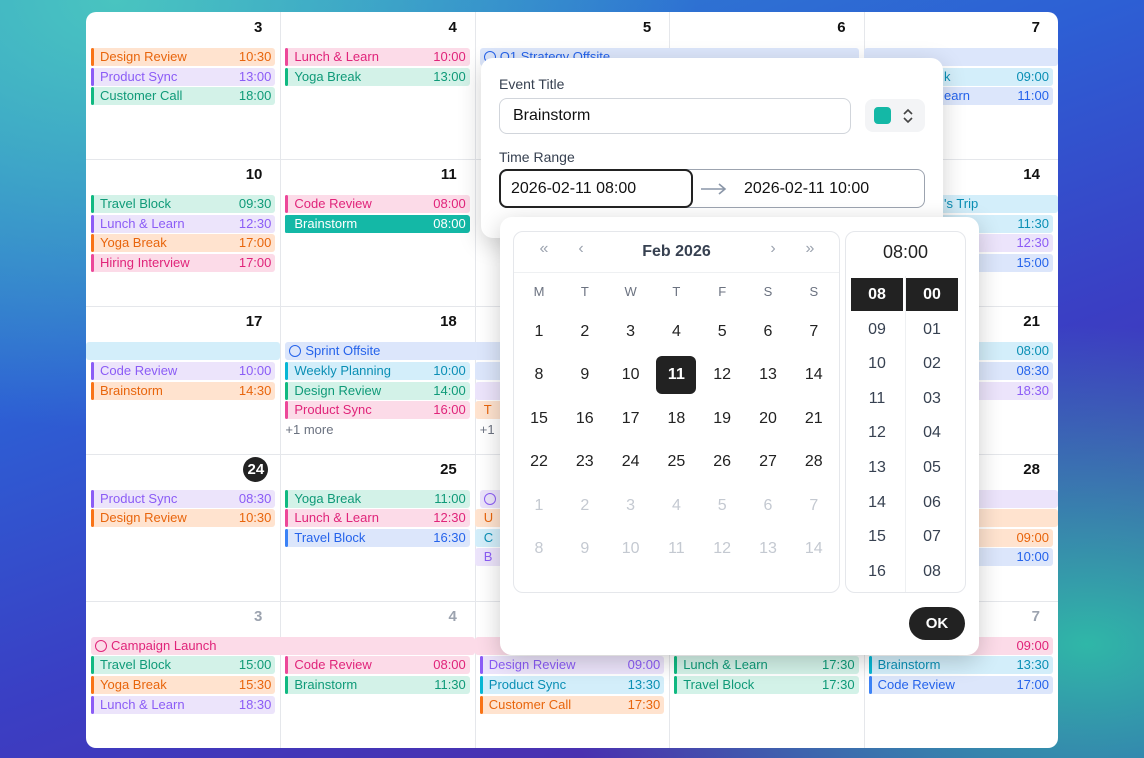  Describe the element at coordinates (722, 332) in the screenshot. I see `date-cell: 5` at that location.